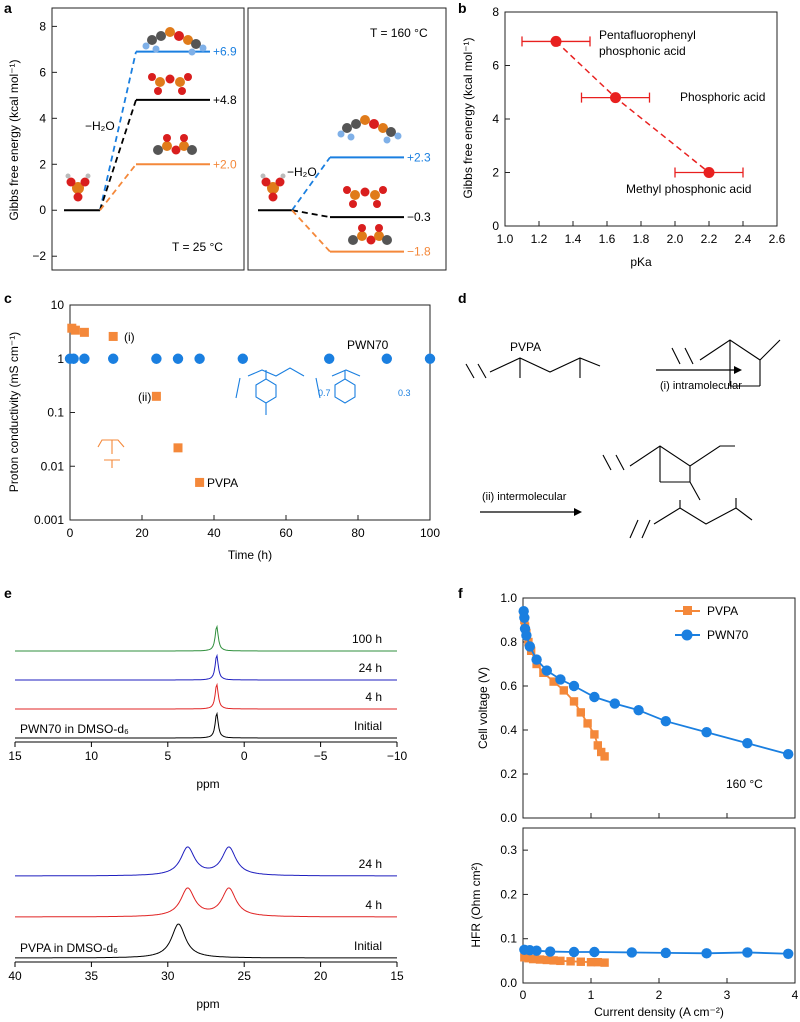 Image resolution: width=800 pixels, height=1022 pixels. I want to click on subscript-07: 0.7, so click(324, 393).